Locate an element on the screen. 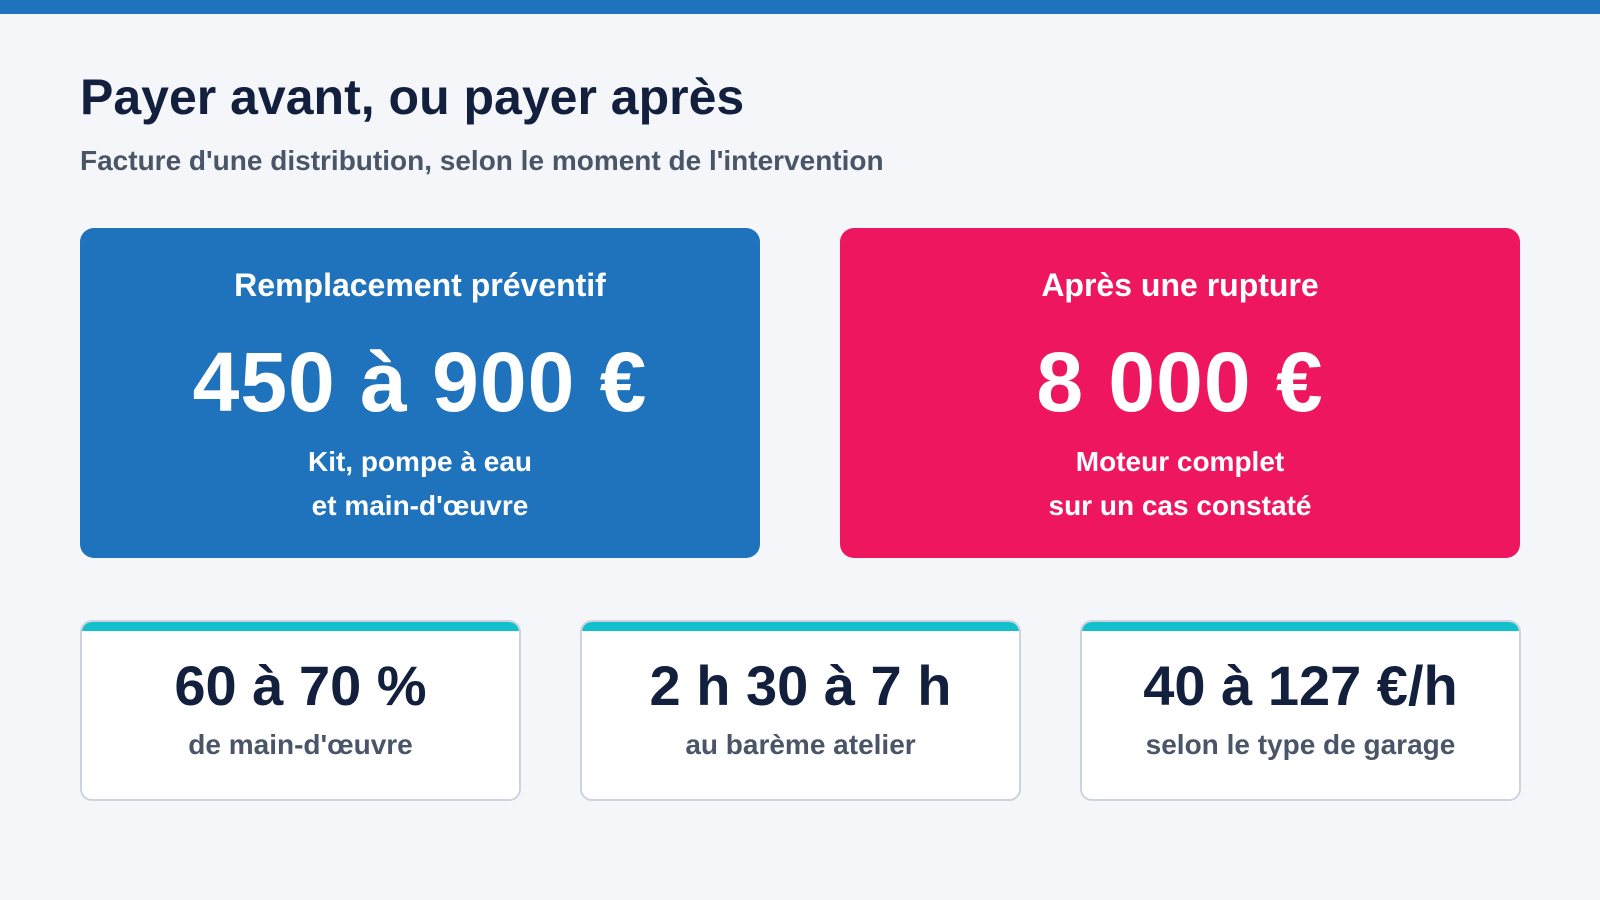  rupture-card-value: 8 000 € is located at coordinates (1180, 382).